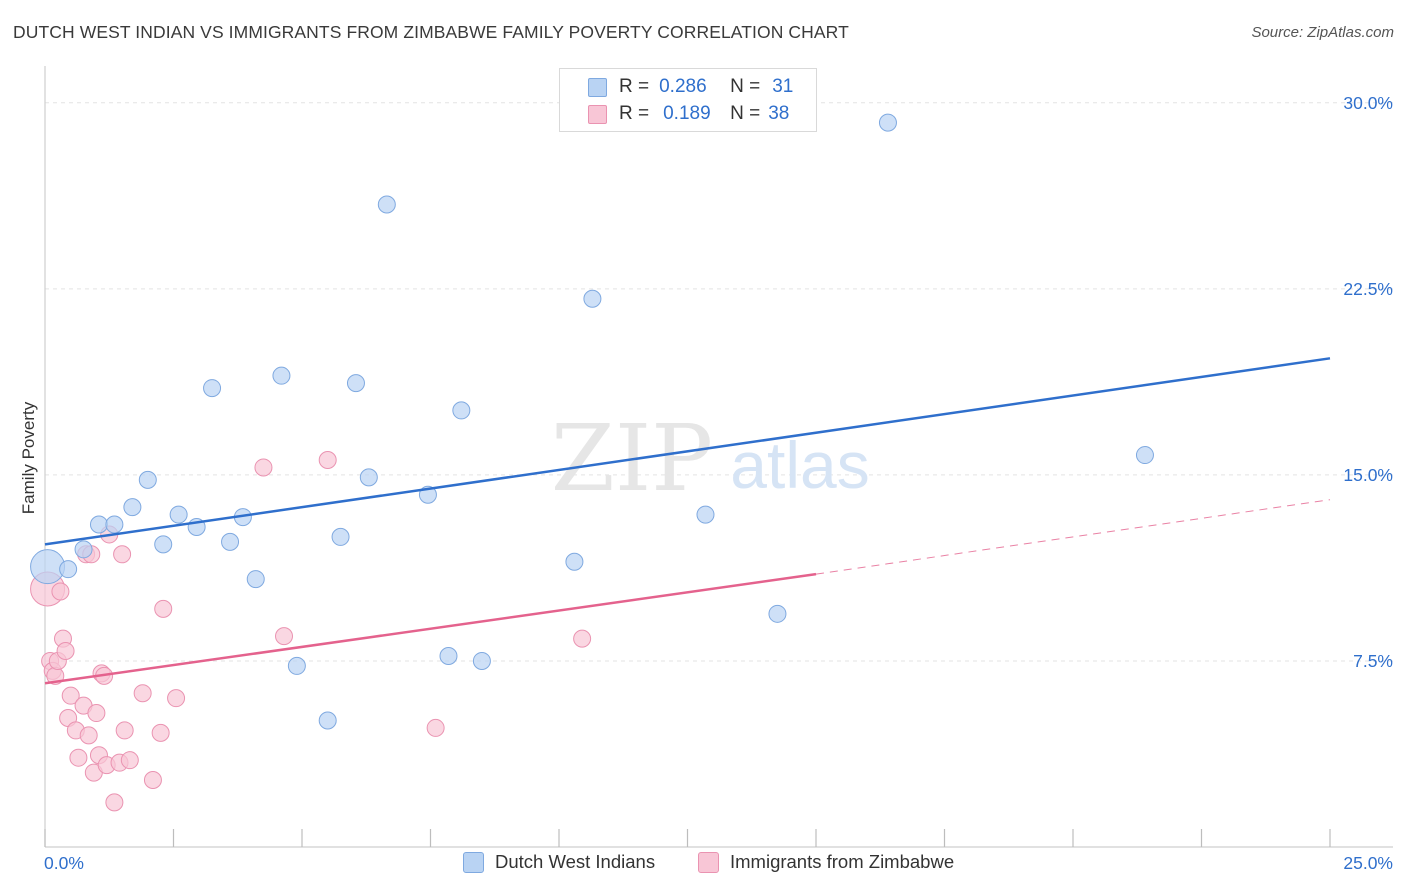 The height and width of the screenshot is (892, 1406). Describe the element at coordinates (1368, 863) in the screenshot. I see `x-tick-label: 25.0%` at that location.